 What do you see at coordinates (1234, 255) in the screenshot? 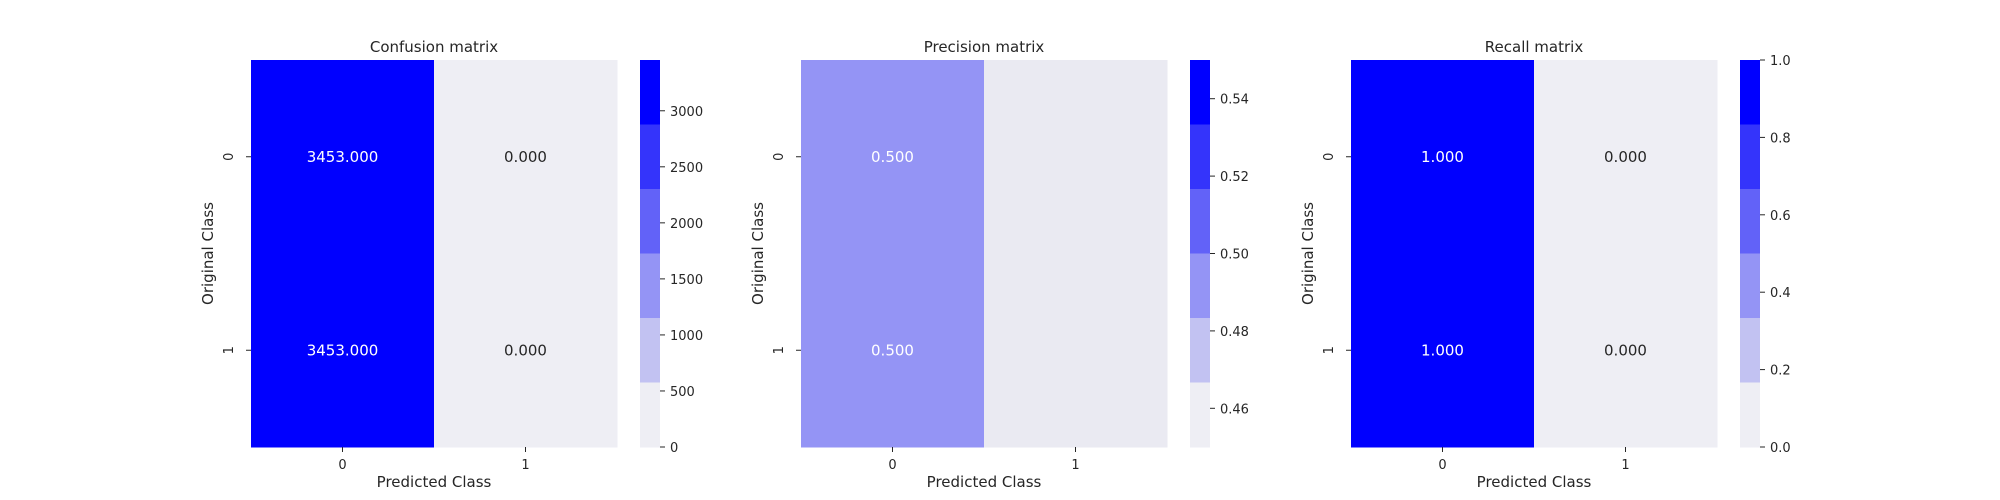
I see `colorbar-tick-label: 0.50` at bounding box center [1234, 255].